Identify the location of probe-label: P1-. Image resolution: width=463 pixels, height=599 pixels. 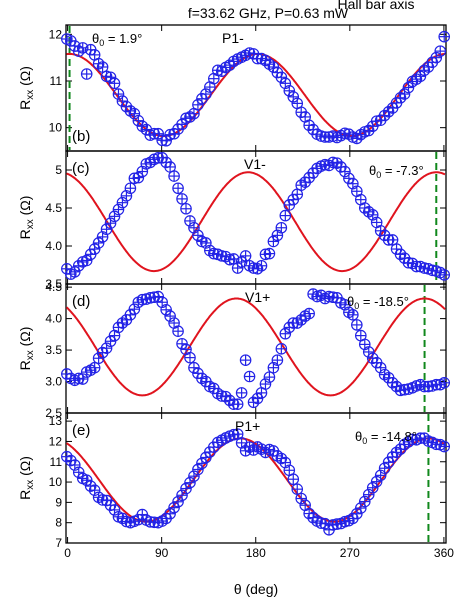
(233, 38).